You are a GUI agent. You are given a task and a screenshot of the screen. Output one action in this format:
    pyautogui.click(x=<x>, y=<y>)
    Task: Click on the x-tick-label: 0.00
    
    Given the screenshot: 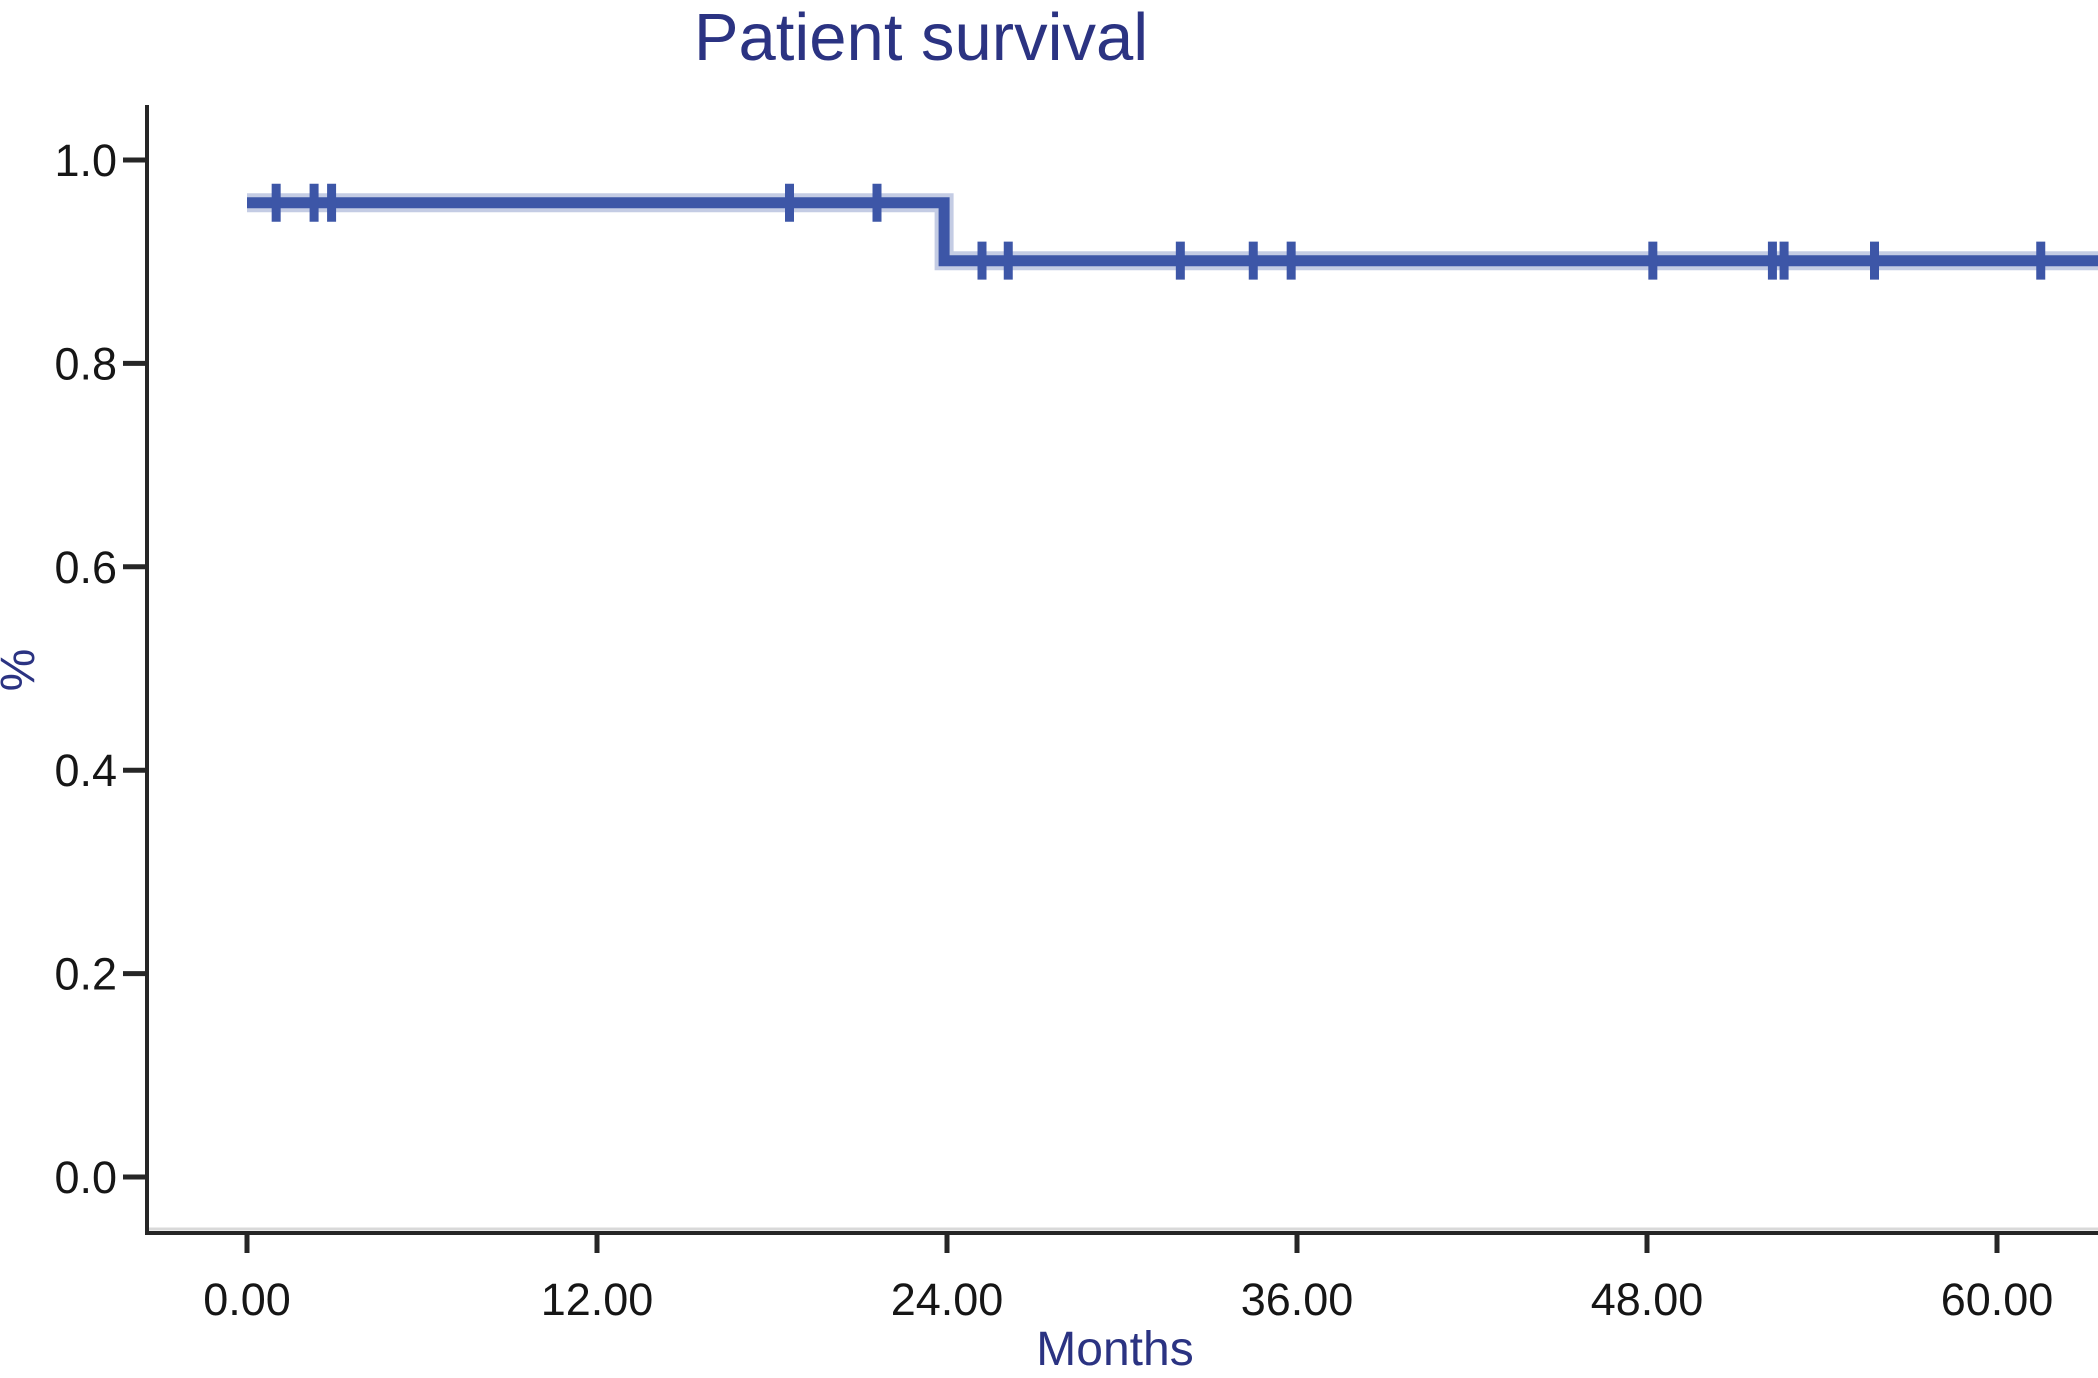 What is the action you would take?
    pyautogui.click(x=247, y=1299)
    